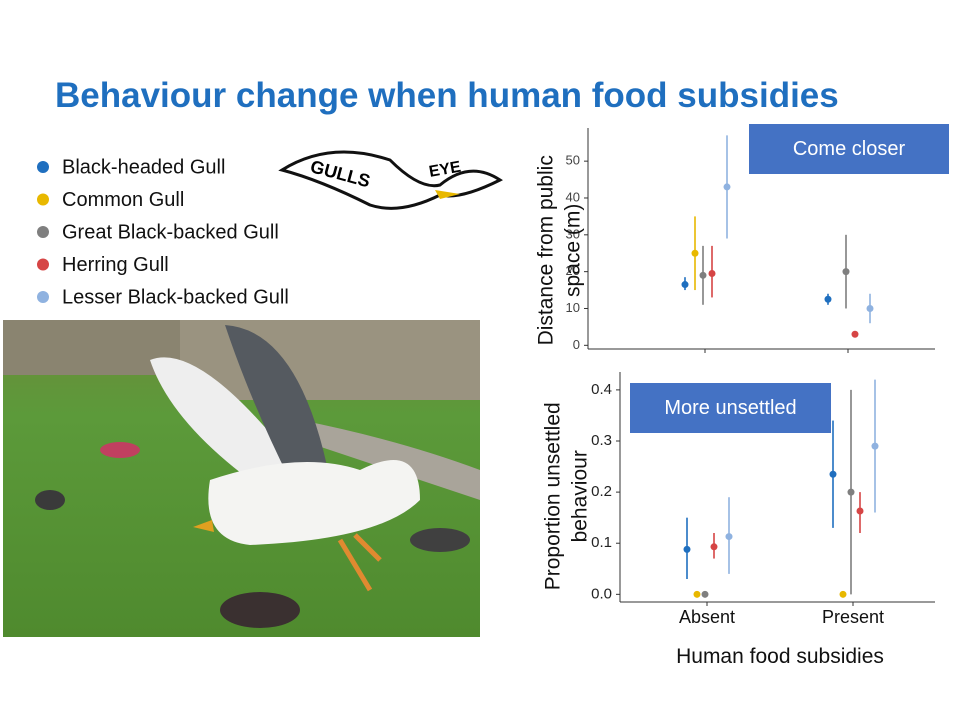  What do you see at coordinates (573, 270) in the screenshot?
I see `y-tick-label: 20` at bounding box center [573, 270].